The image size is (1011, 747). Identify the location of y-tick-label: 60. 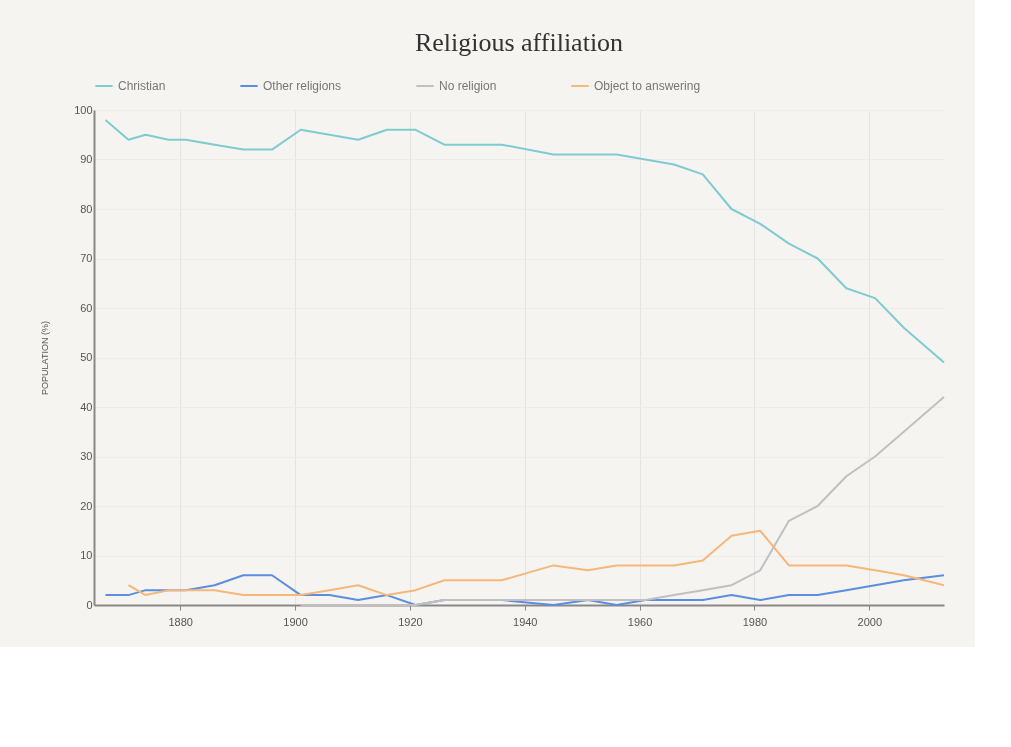
(86, 307).